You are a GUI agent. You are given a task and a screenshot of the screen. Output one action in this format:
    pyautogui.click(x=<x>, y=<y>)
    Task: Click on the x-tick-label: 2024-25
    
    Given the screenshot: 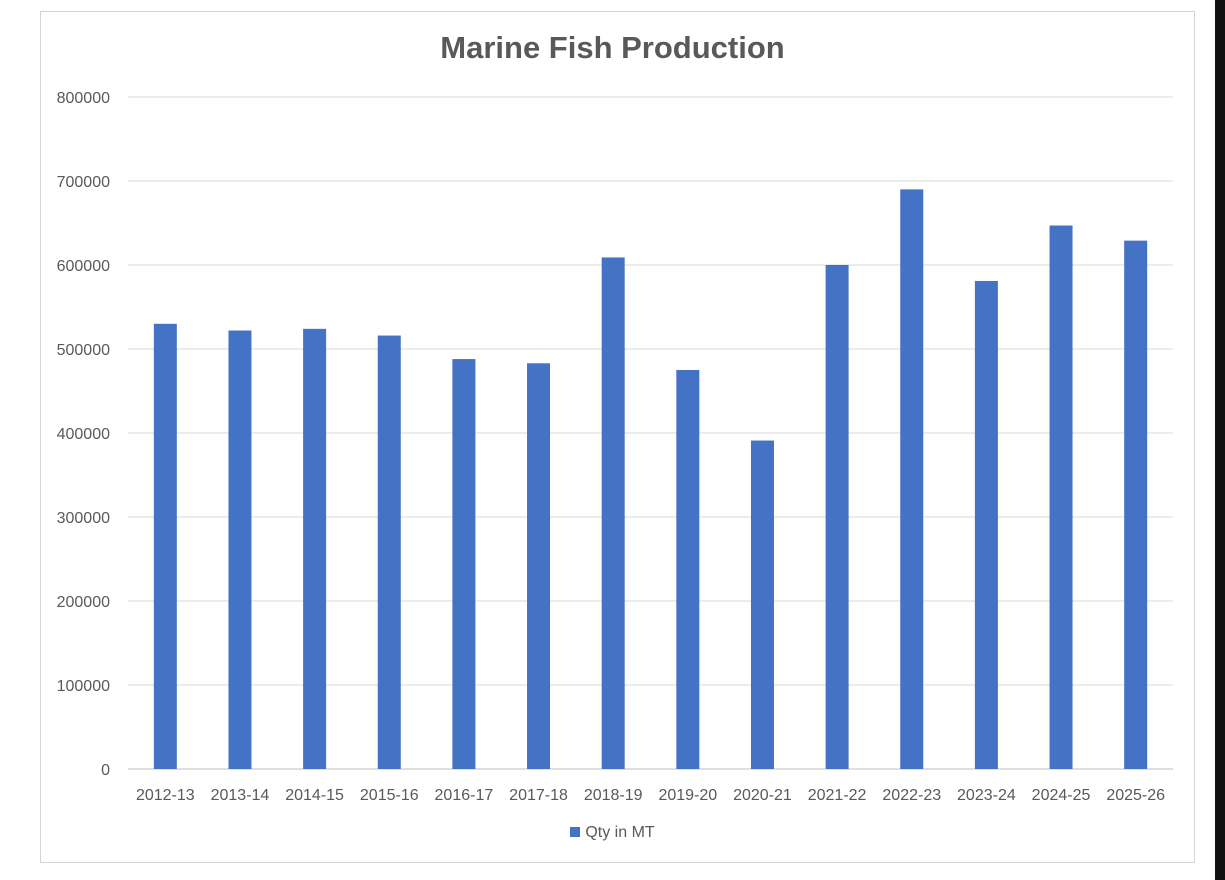 What is the action you would take?
    pyautogui.click(x=1061, y=795)
    